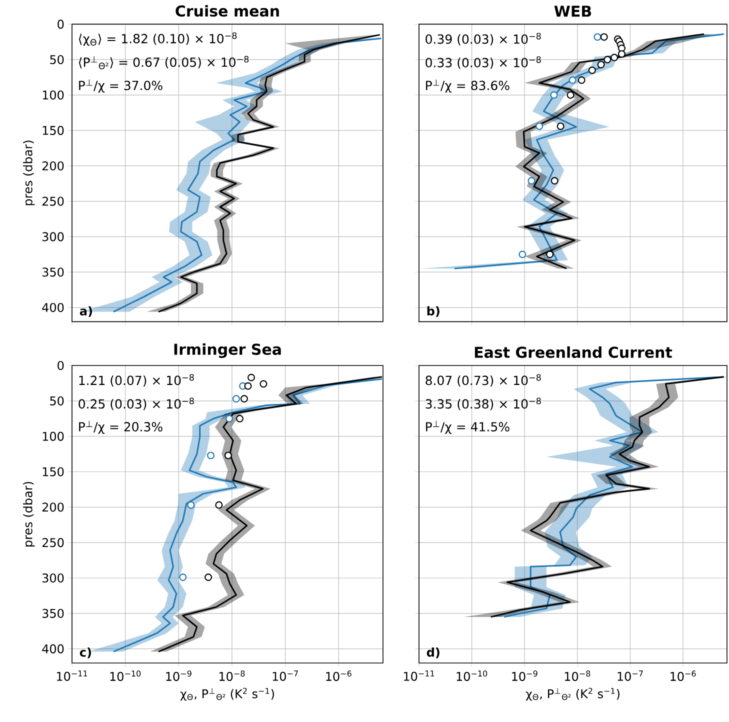  What do you see at coordinates (163, 63) in the screenshot?
I see `annotation: ⟨P$^{⊥}$$_{Θ²}$⟩ = 0.67 (0.05) × 10$^{−8}$` at bounding box center [163, 63].